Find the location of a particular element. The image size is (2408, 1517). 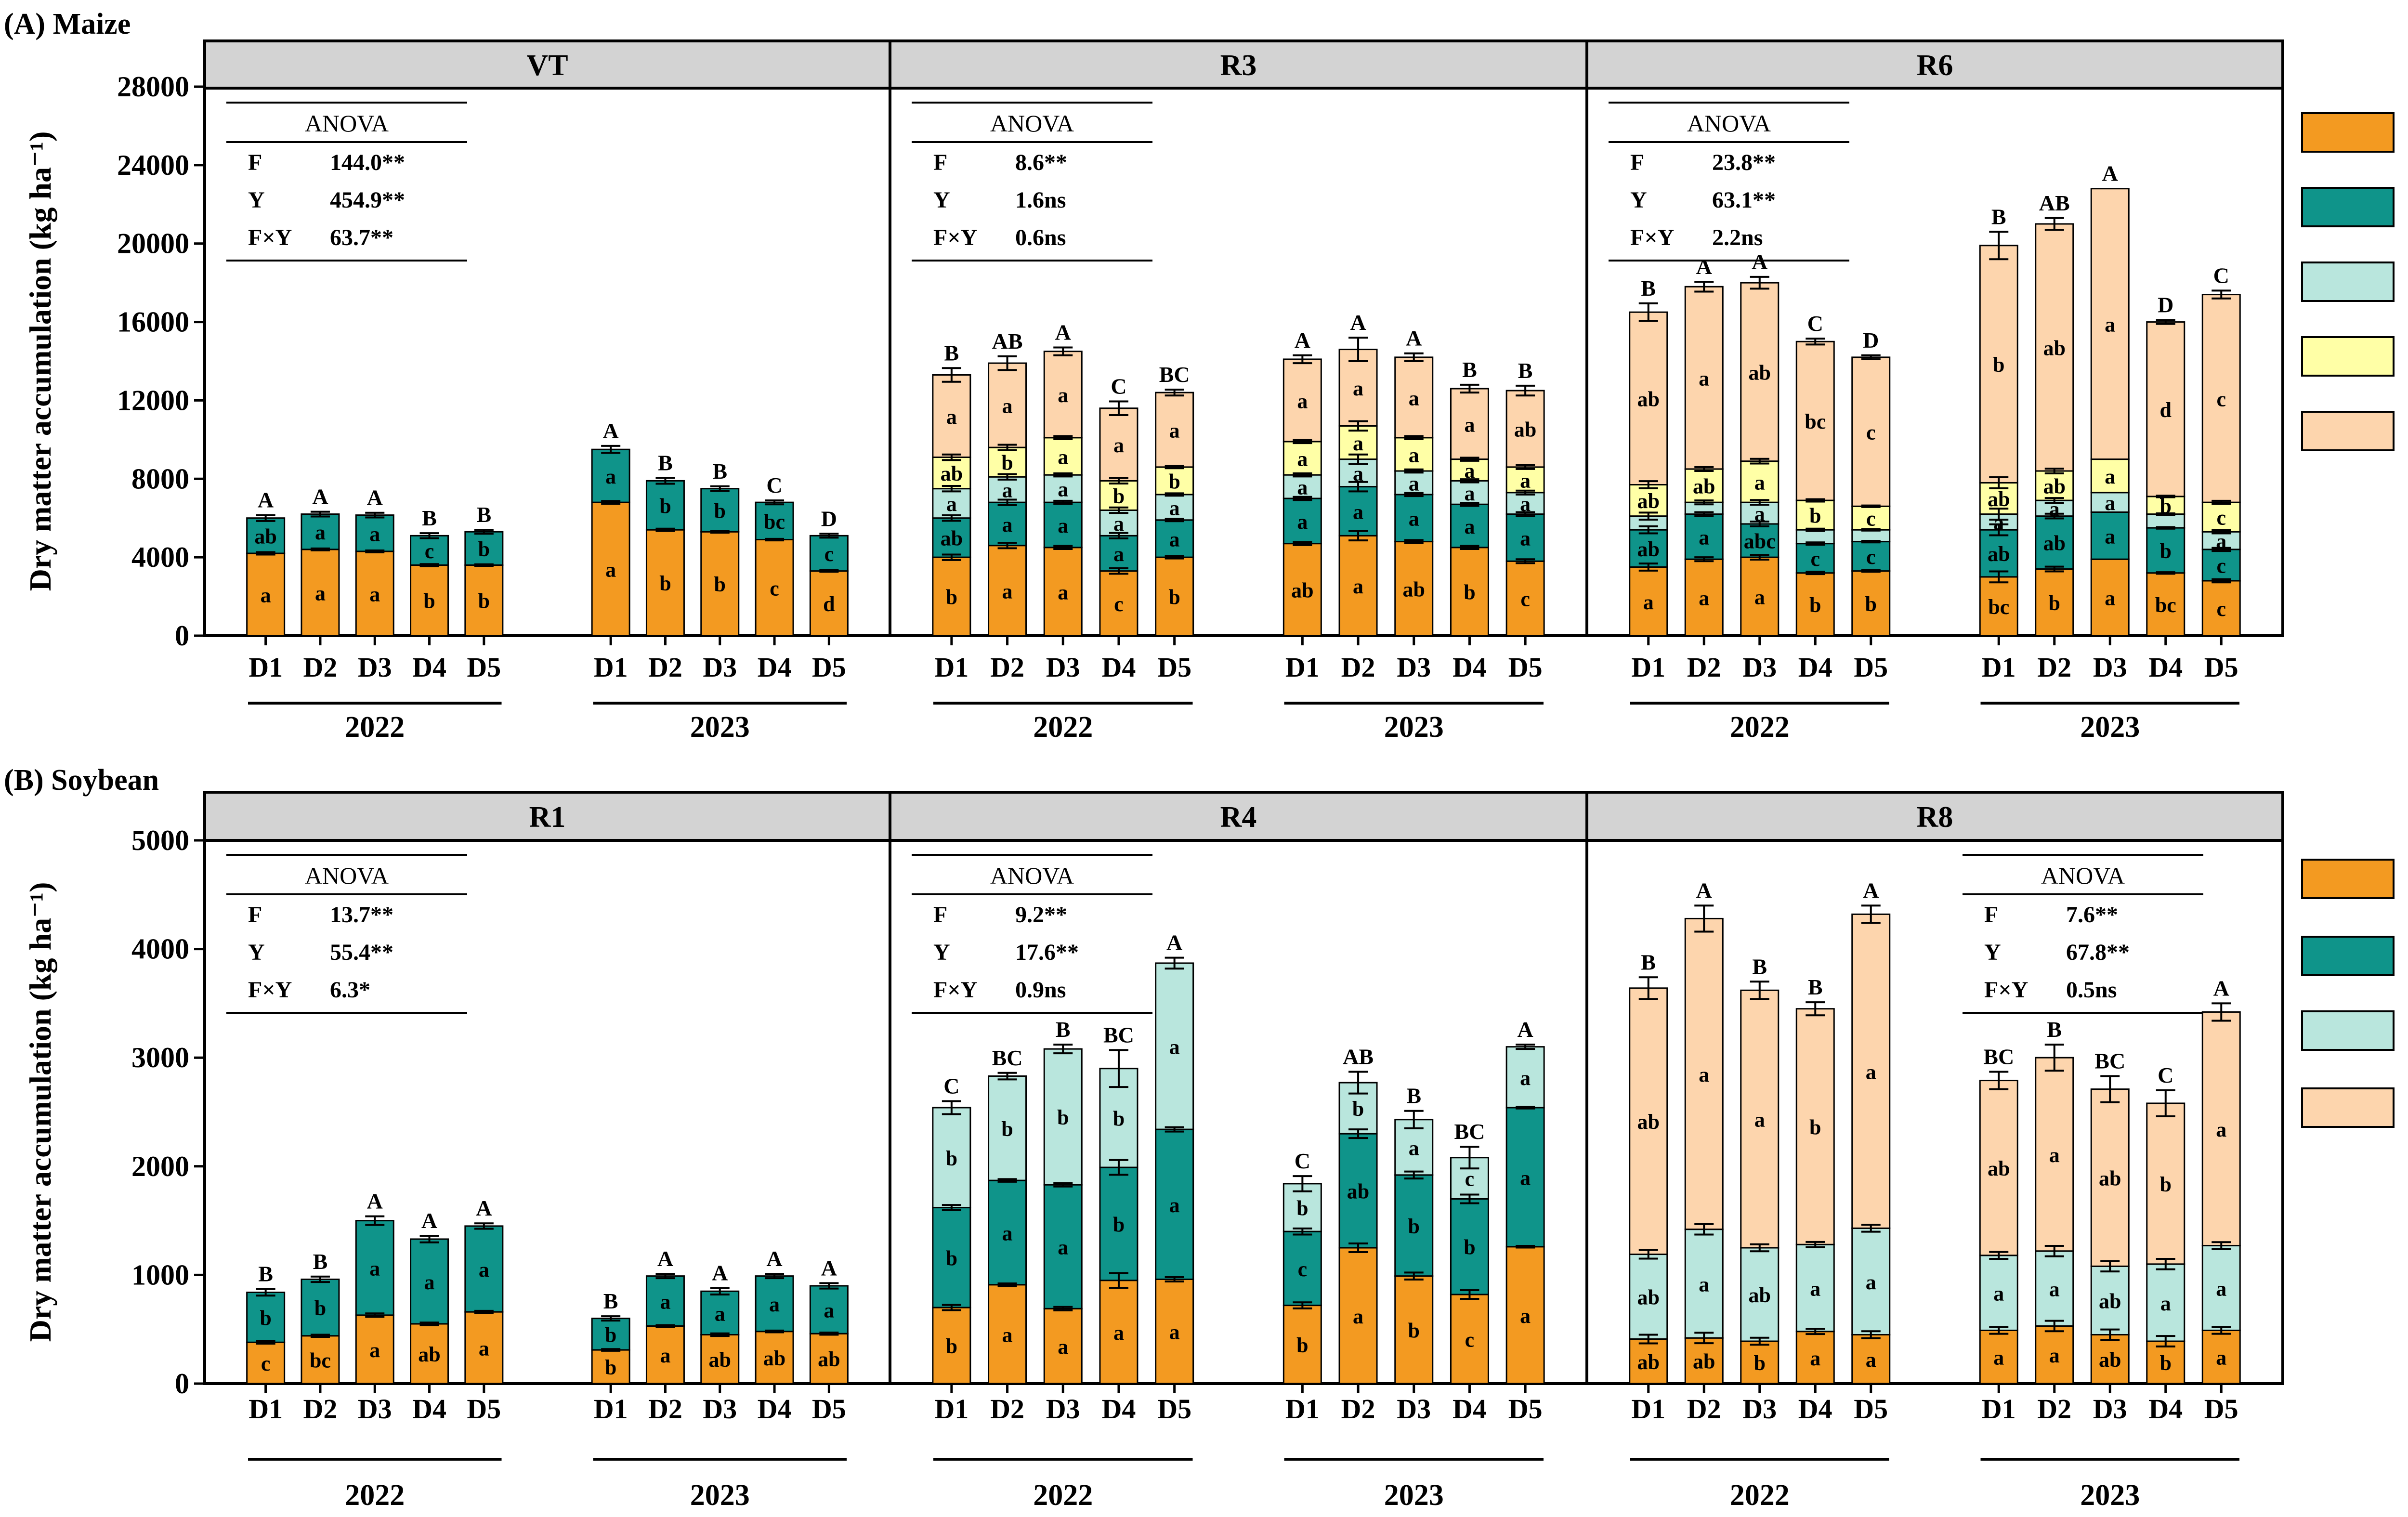

segment-letter: bc is located at coordinates (320, 1360).